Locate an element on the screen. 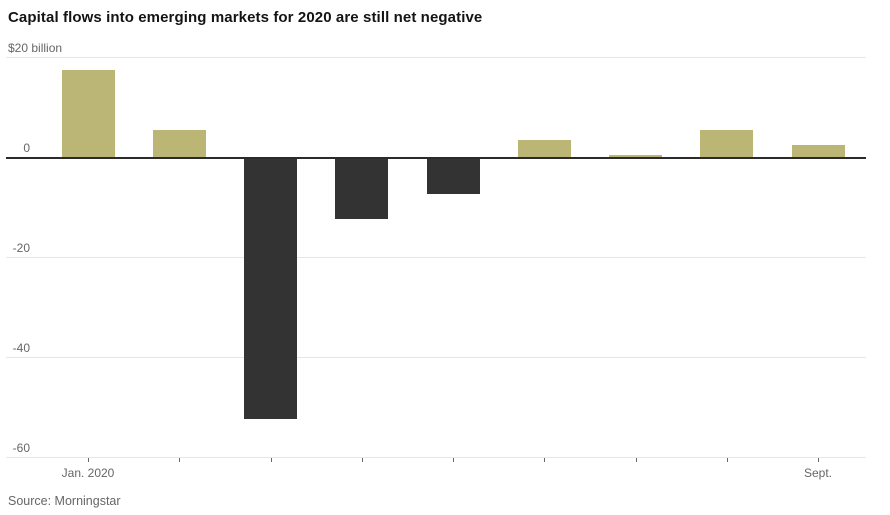 The width and height of the screenshot is (890, 515). gridline--20 is located at coordinates (436, 257).